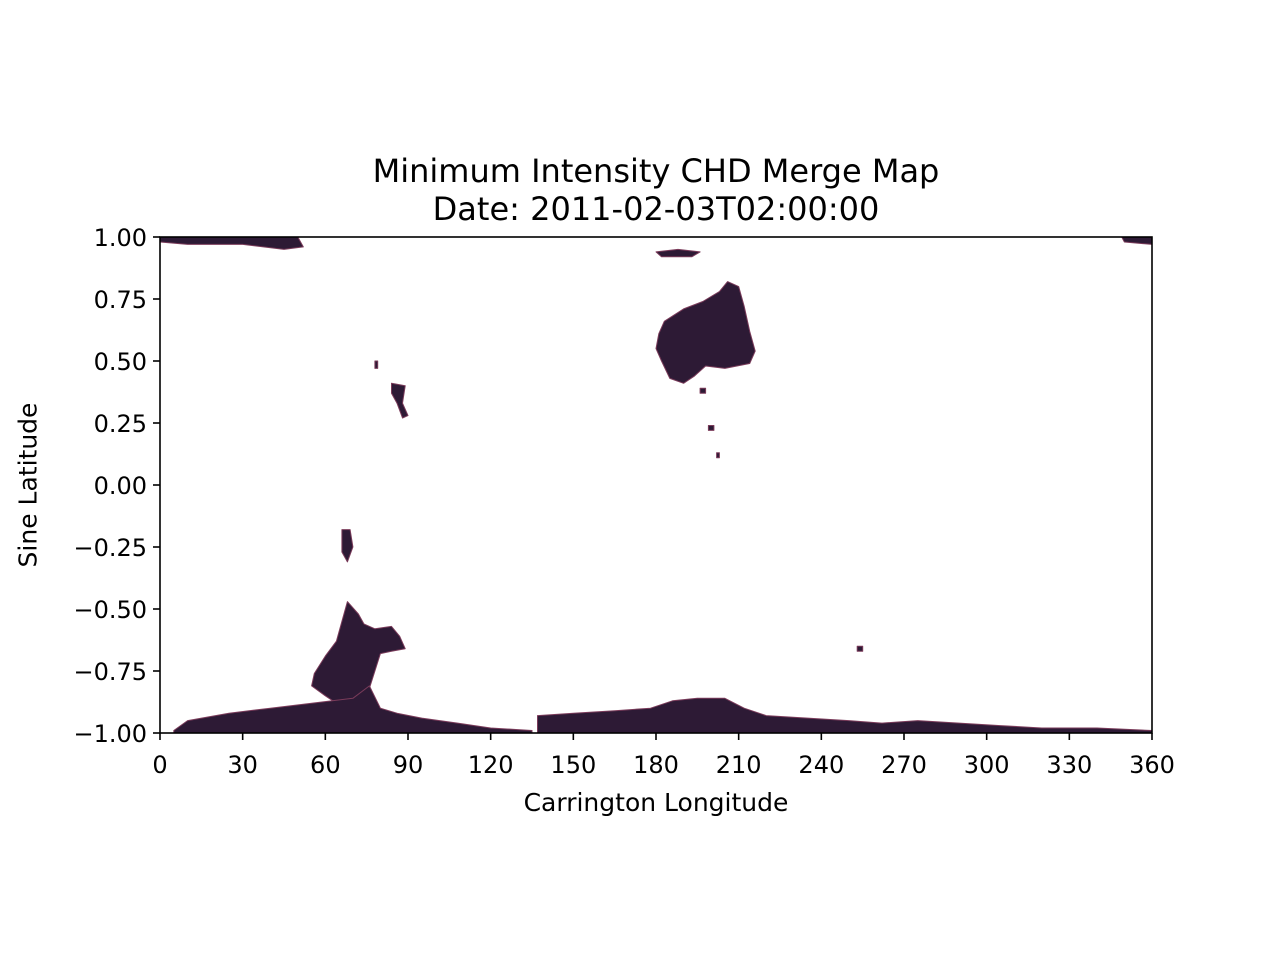 Image resolution: width=1280 pixels, height=960 pixels. Describe the element at coordinates (242, 765) in the screenshot. I see `x-tick-label: 30` at that location.